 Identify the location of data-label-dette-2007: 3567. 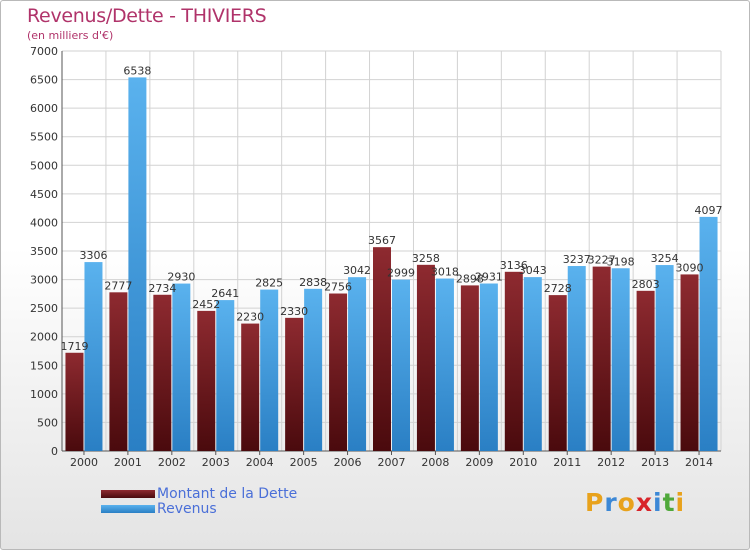
(382, 240).